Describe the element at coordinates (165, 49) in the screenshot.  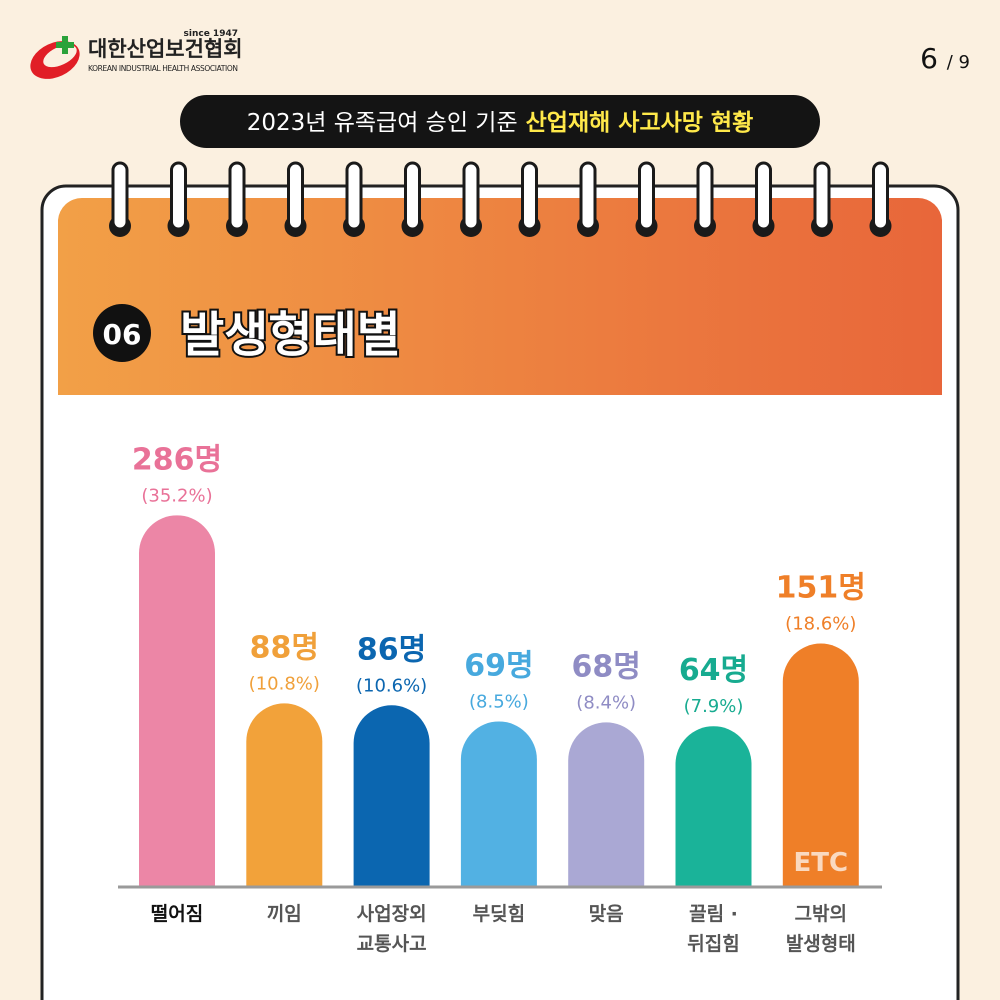
I see `logo-name: 대한산업보건협회` at that location.